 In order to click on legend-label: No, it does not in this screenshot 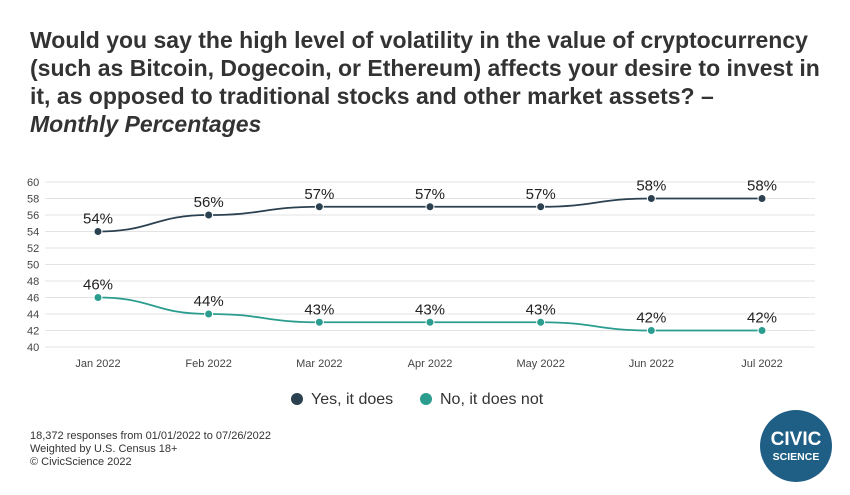, I will do `click(492, 399)`.